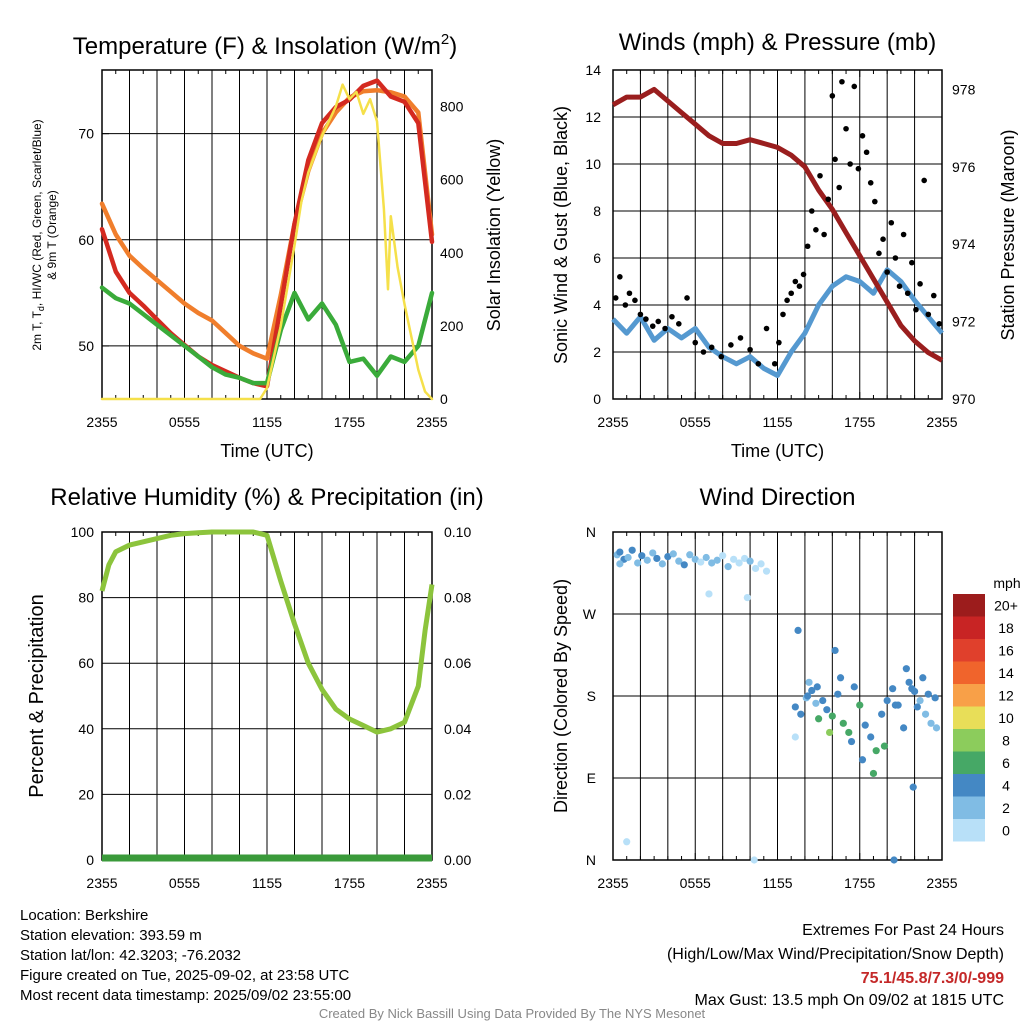 This screenshot has width=1024, height=1024. I want to click on wind-xtick-label: 1755, so click(859, 422).